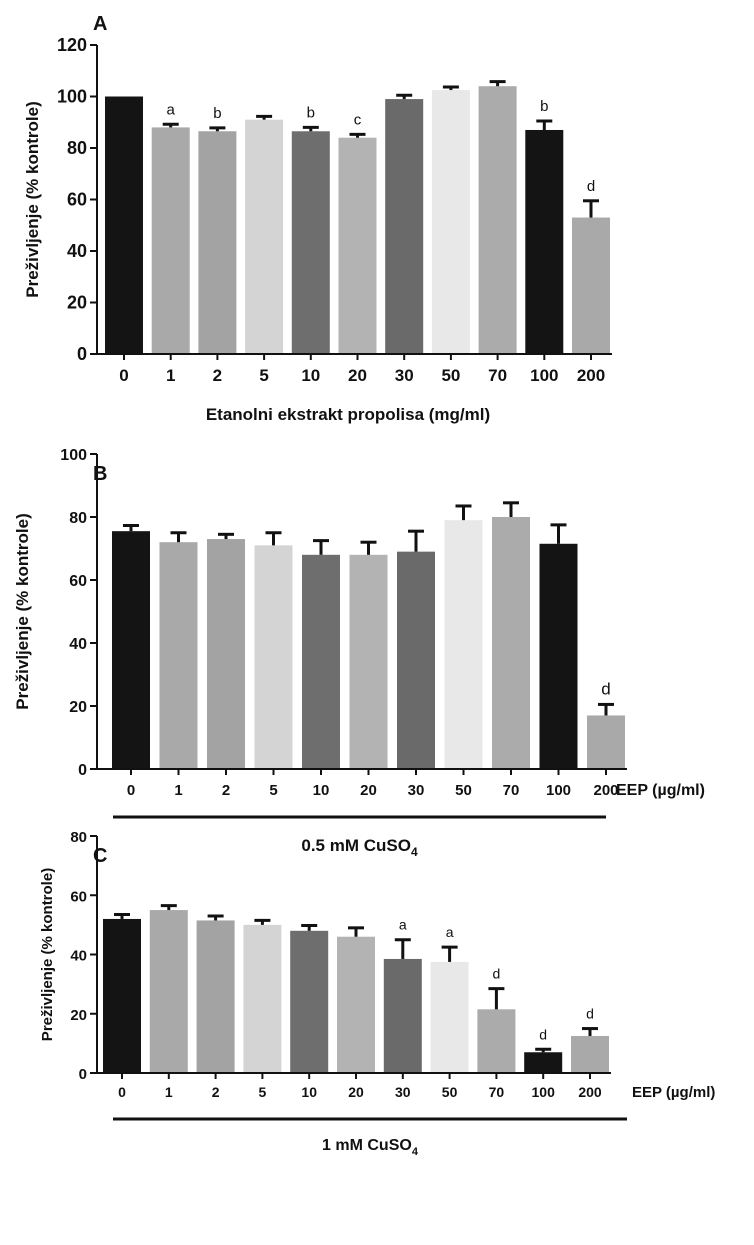  I want to click on panel-letter: A, so click(100, 24).